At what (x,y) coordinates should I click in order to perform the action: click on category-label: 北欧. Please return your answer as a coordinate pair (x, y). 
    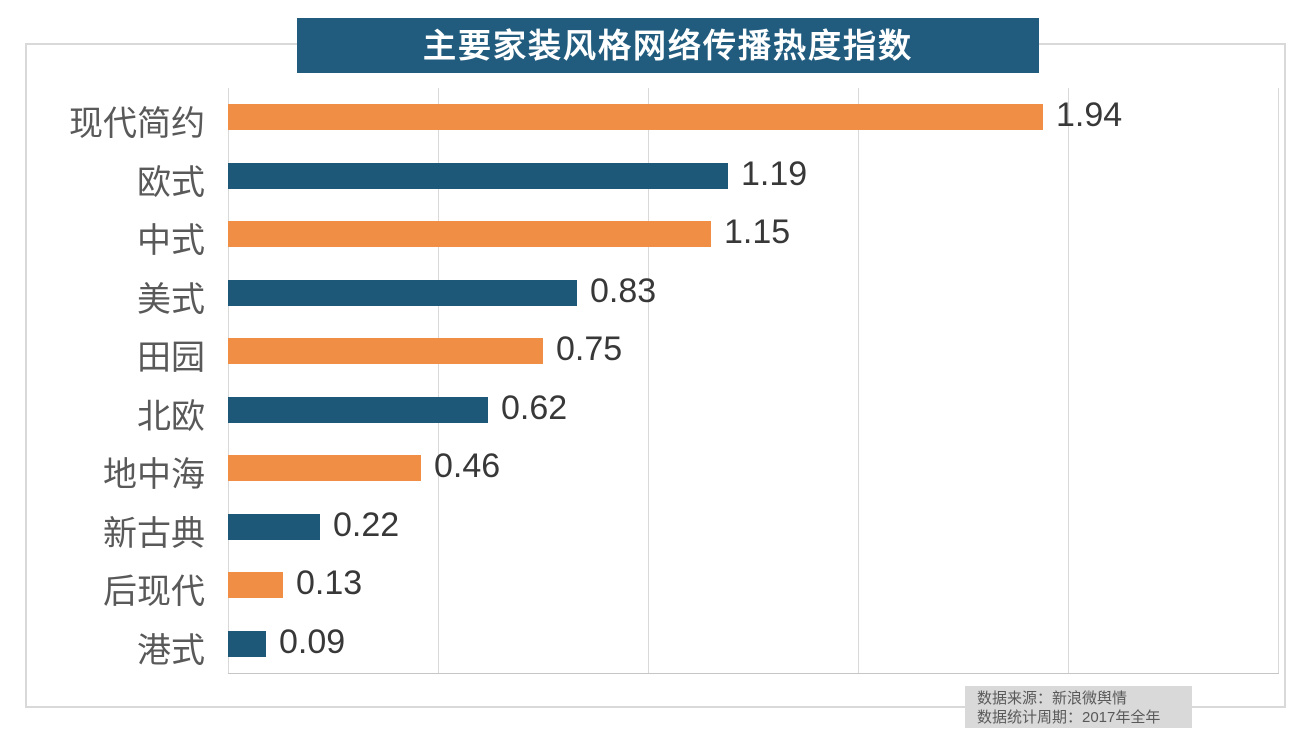
    Looking at the image, I should click on (171, 417).